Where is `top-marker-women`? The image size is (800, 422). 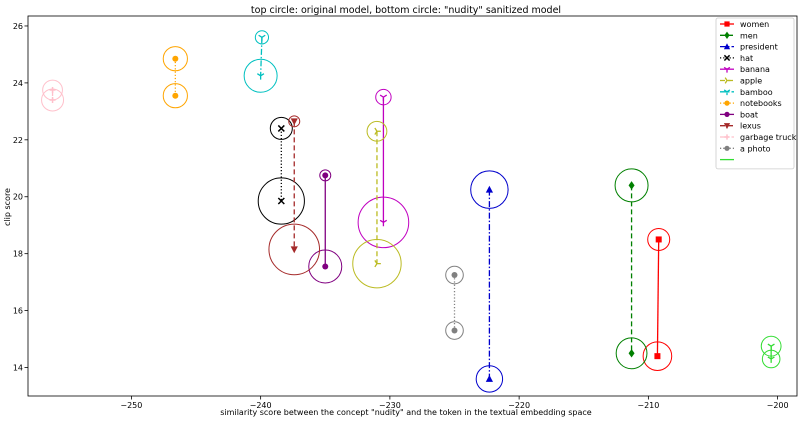
top-marker-women is located at coordinates (658, 239).